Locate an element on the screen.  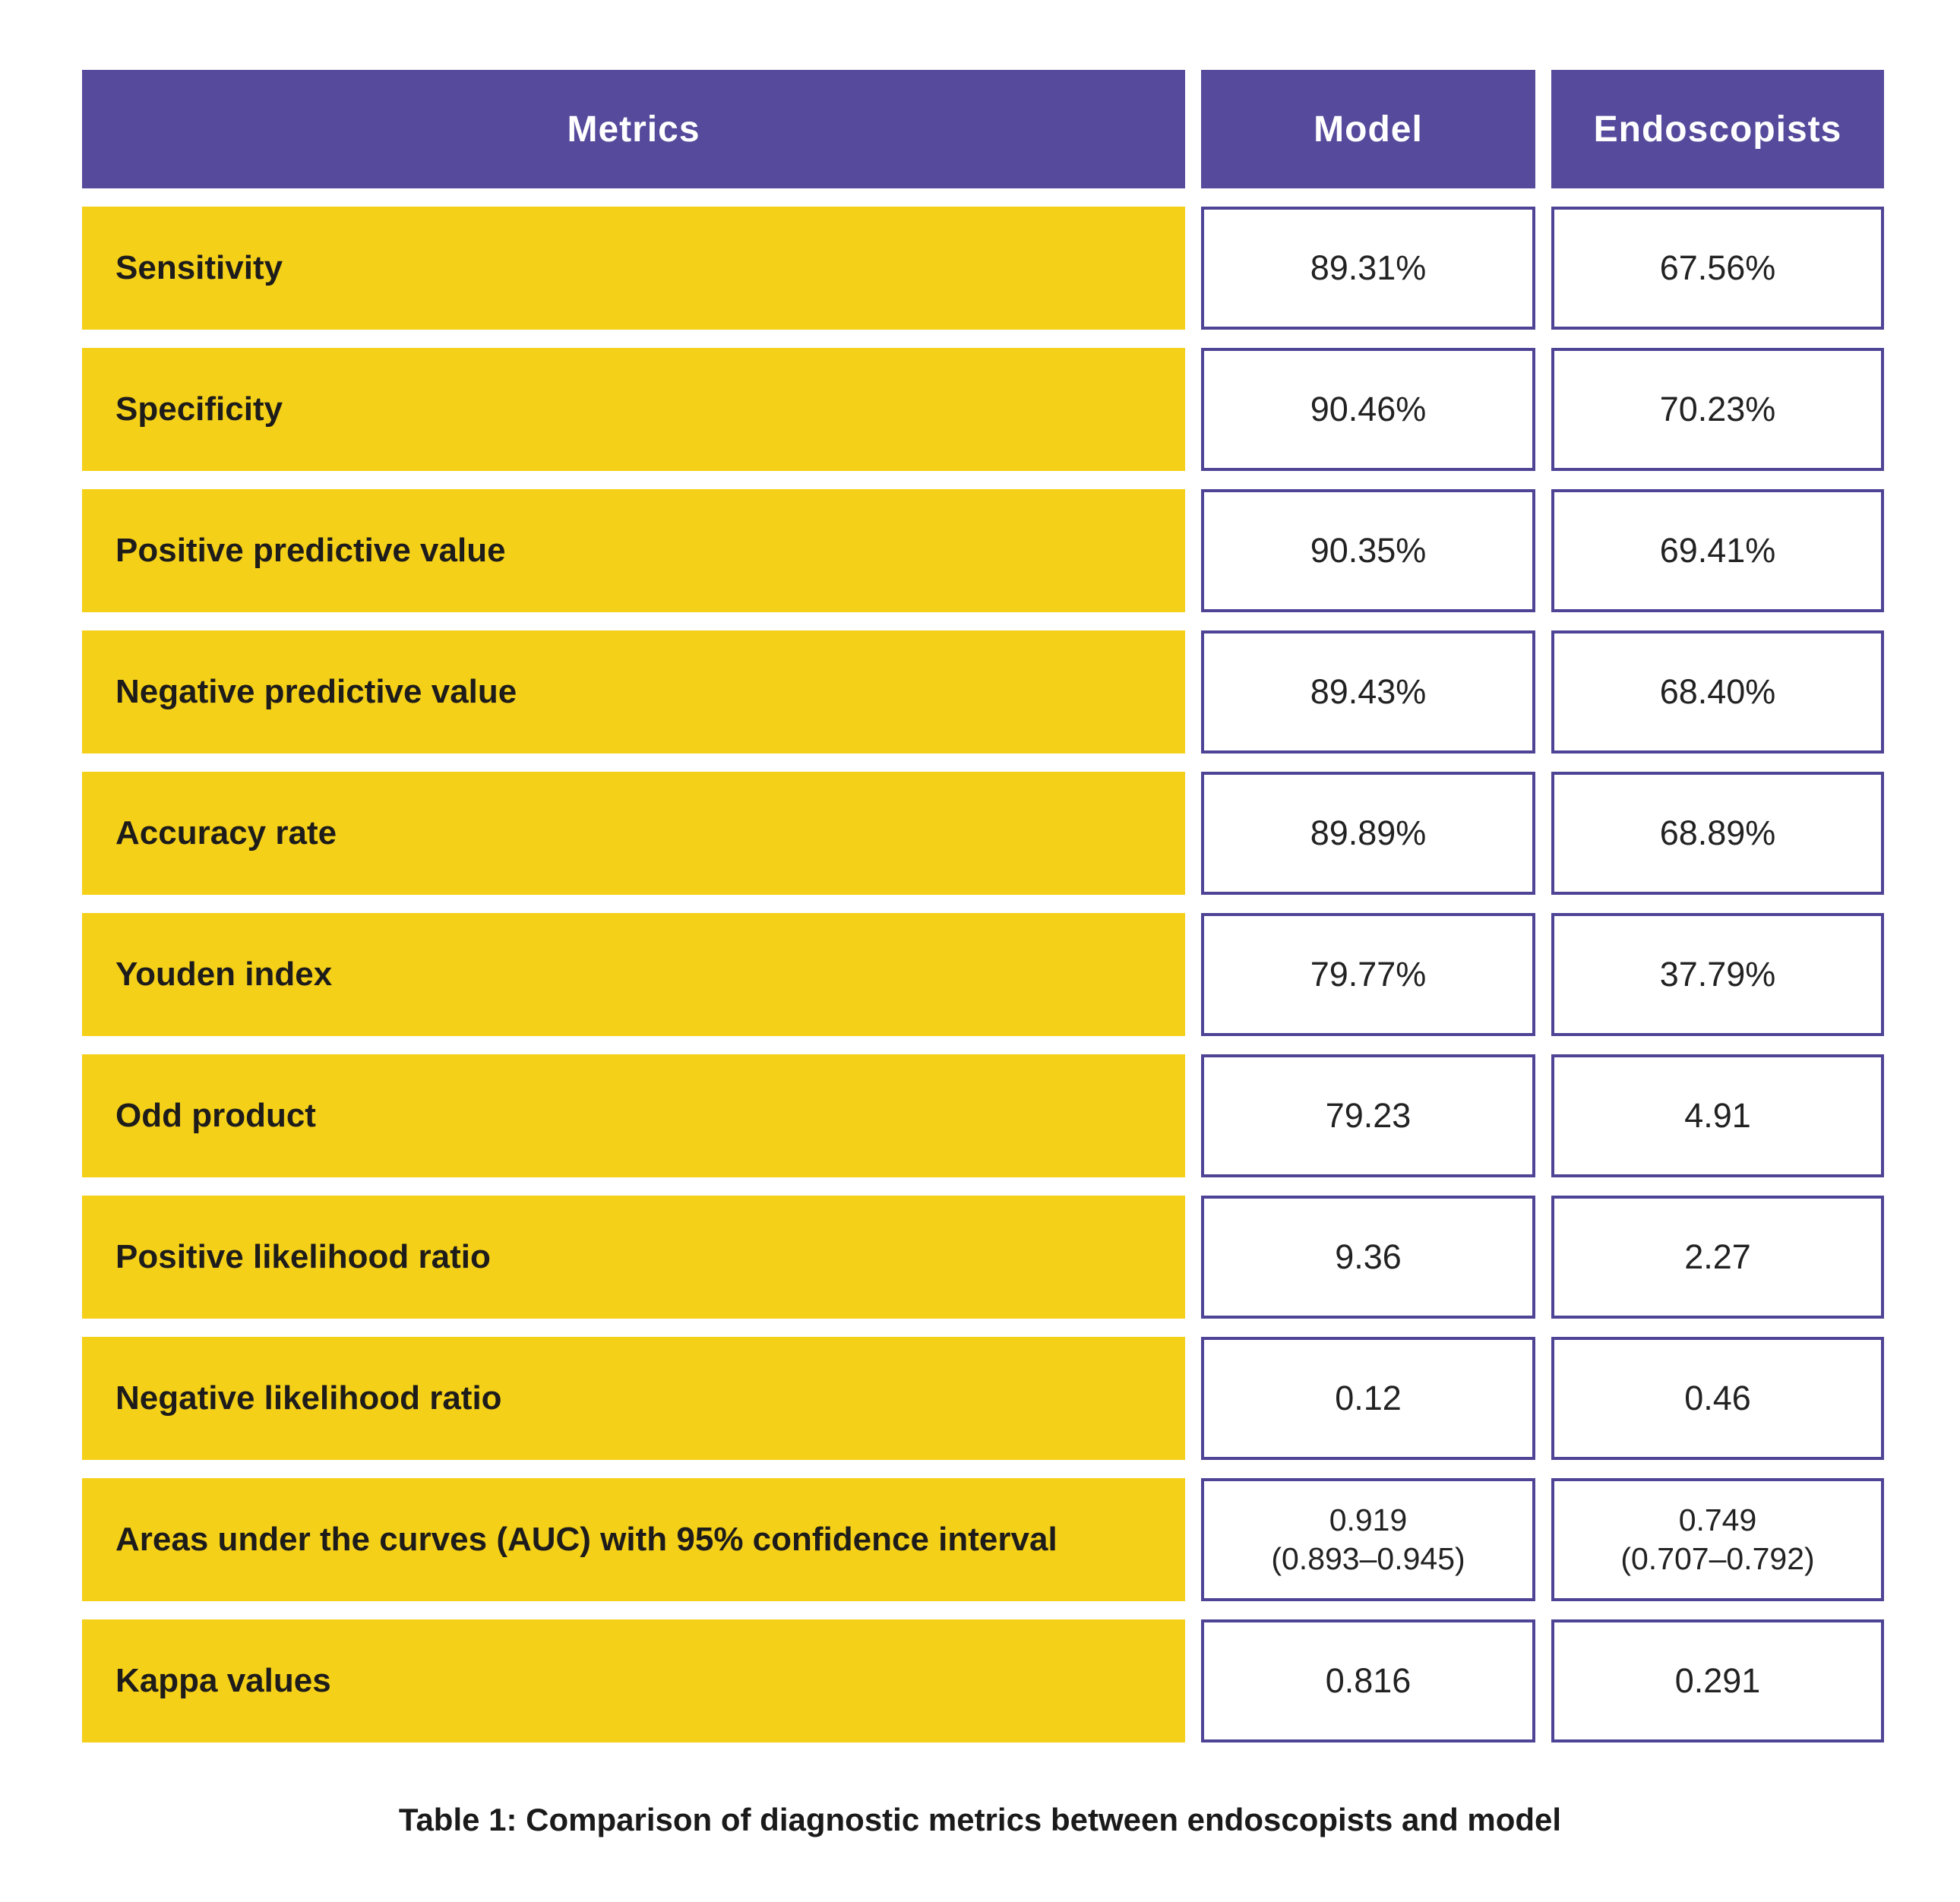
header-endoscopists: Endoscopists is located at coordinates (1717, 129).